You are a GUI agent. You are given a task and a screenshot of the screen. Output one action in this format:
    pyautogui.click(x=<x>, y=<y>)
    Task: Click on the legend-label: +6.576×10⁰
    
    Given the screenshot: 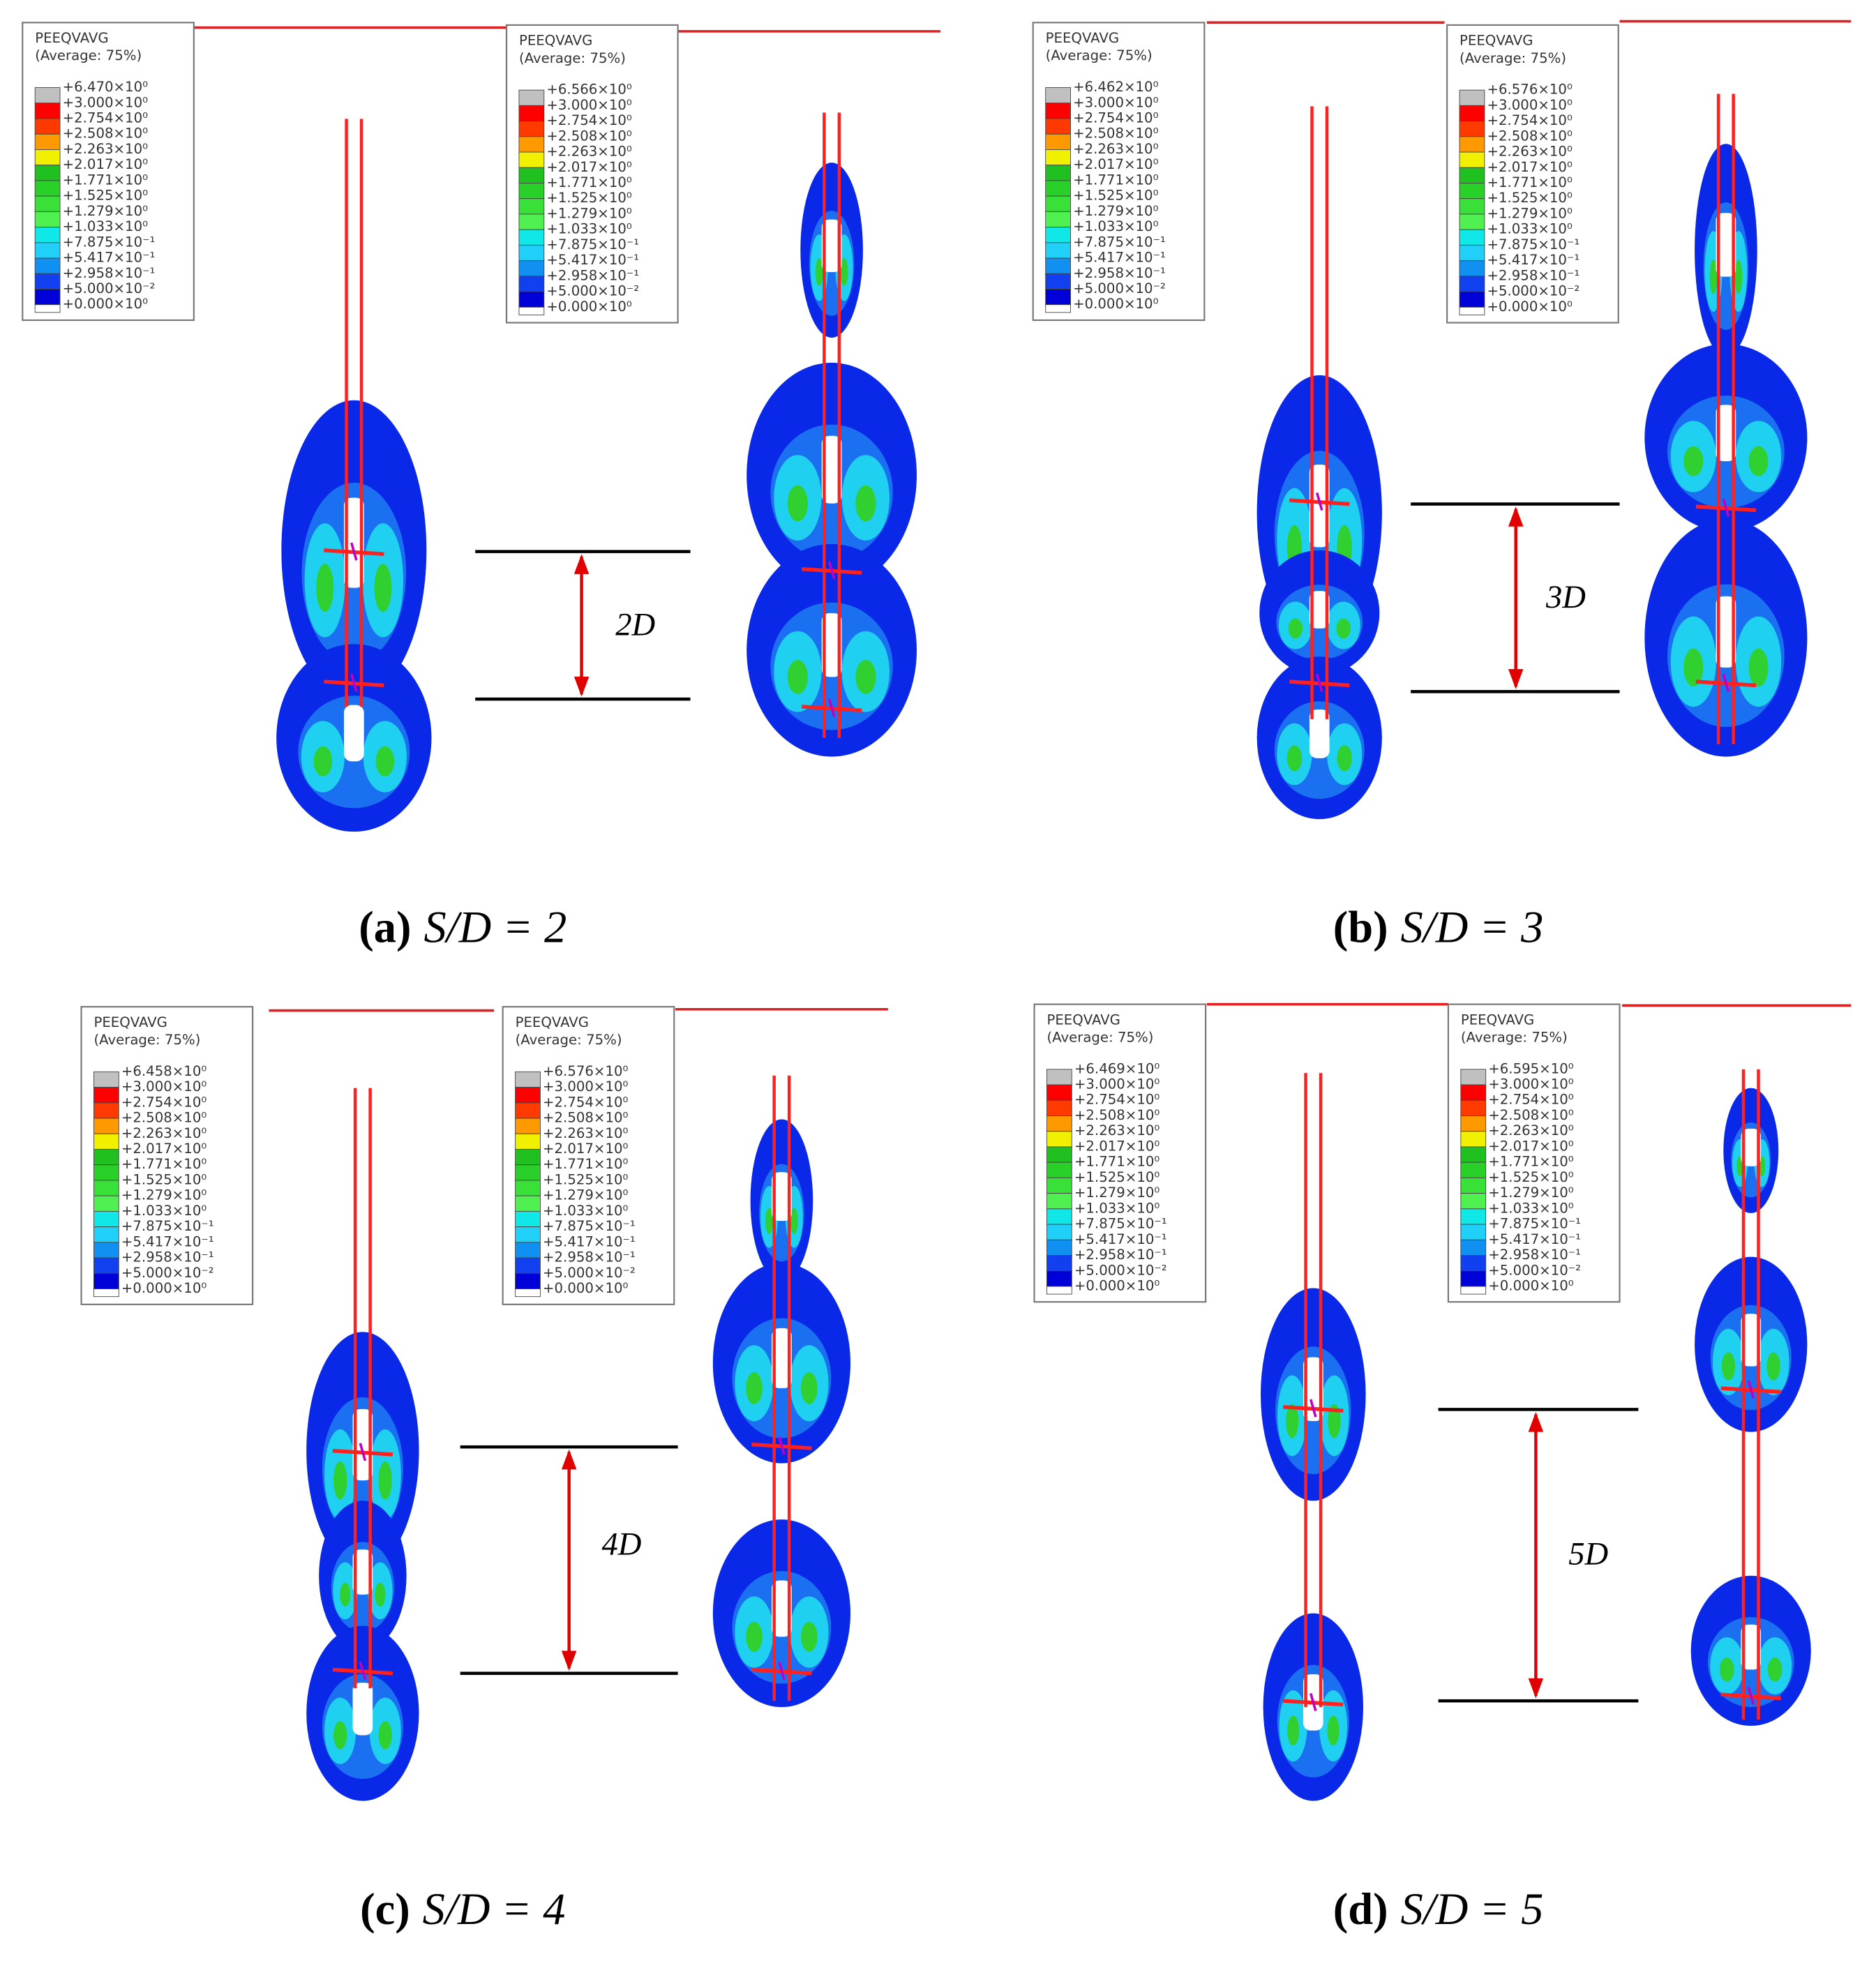 What is the action you would take?
    pyautogui.click(x=585, y=1071)
    